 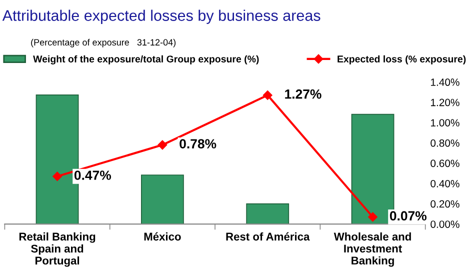 What do you see at coordinates (198, 143) in the screenshot?
I see `data-label: 0.78%` at bounding box center [198, 143].